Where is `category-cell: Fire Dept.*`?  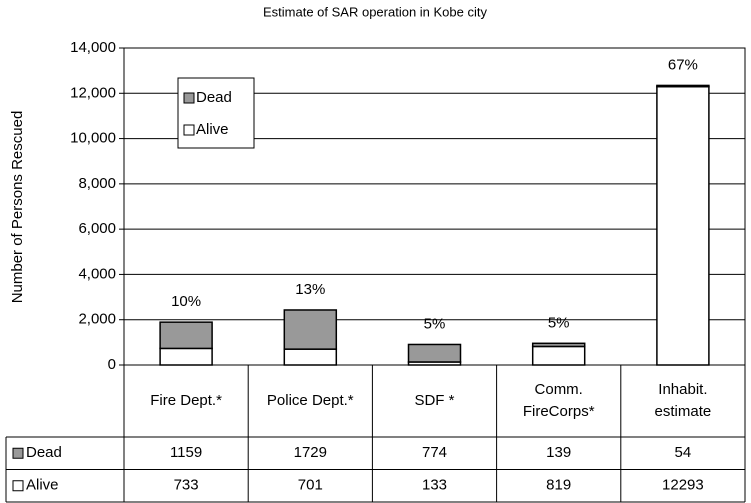
category-cell: Fire Dept.* is located at coordinates (186, 400).